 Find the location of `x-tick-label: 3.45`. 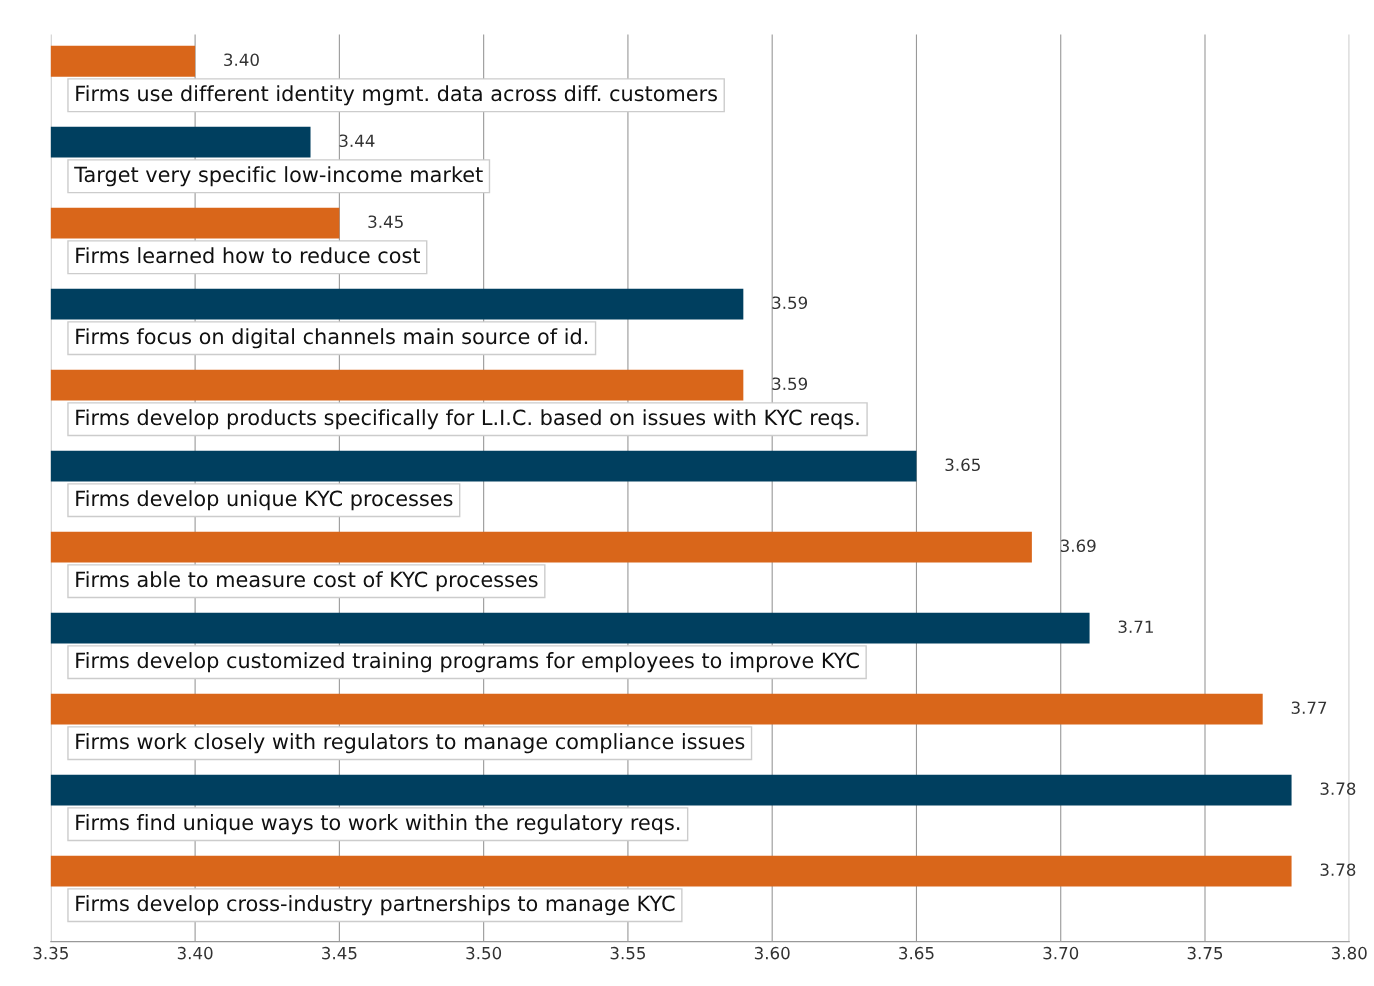

x-tick-label: 3.45 is located at coordinates (339, 953).